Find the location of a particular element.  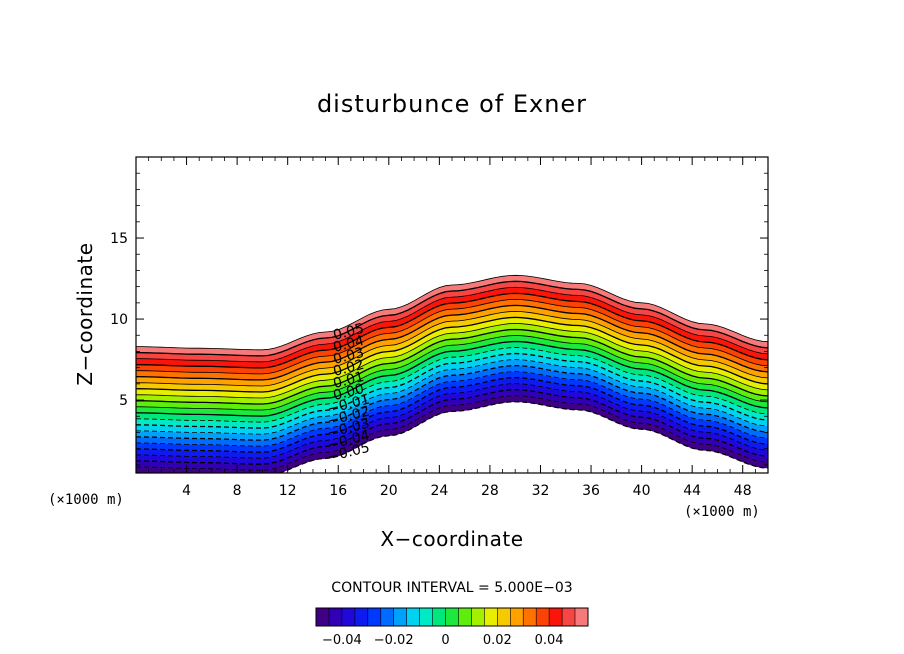

contour-interval-text: CONTOUR INTERVAL = 5.000E−03 is located at coordinates (451, 588).